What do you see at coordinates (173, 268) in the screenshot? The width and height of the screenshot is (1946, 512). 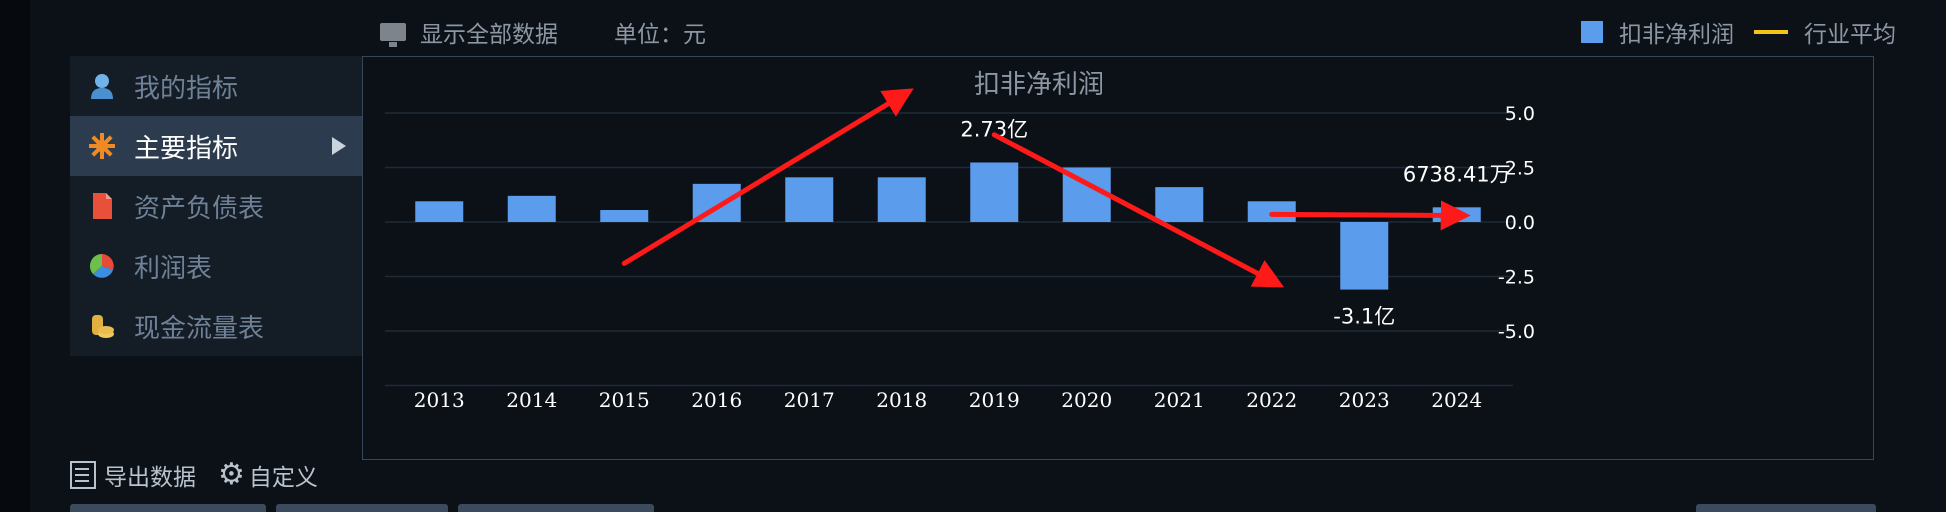 I see `sidebar-item-label: 利润表` at bounding box center [173, 268].